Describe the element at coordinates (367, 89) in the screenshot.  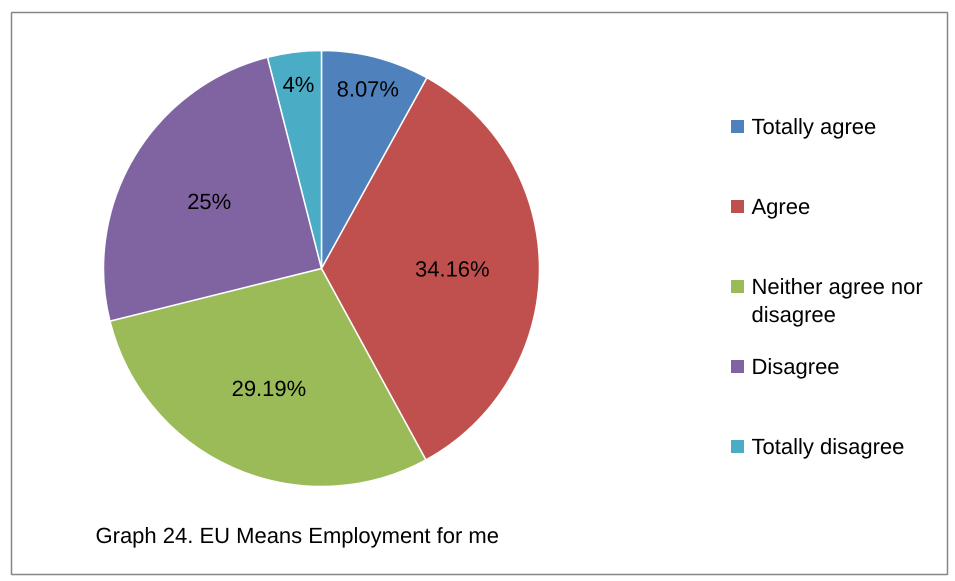
I see `data-label: 8.07%` at that location.